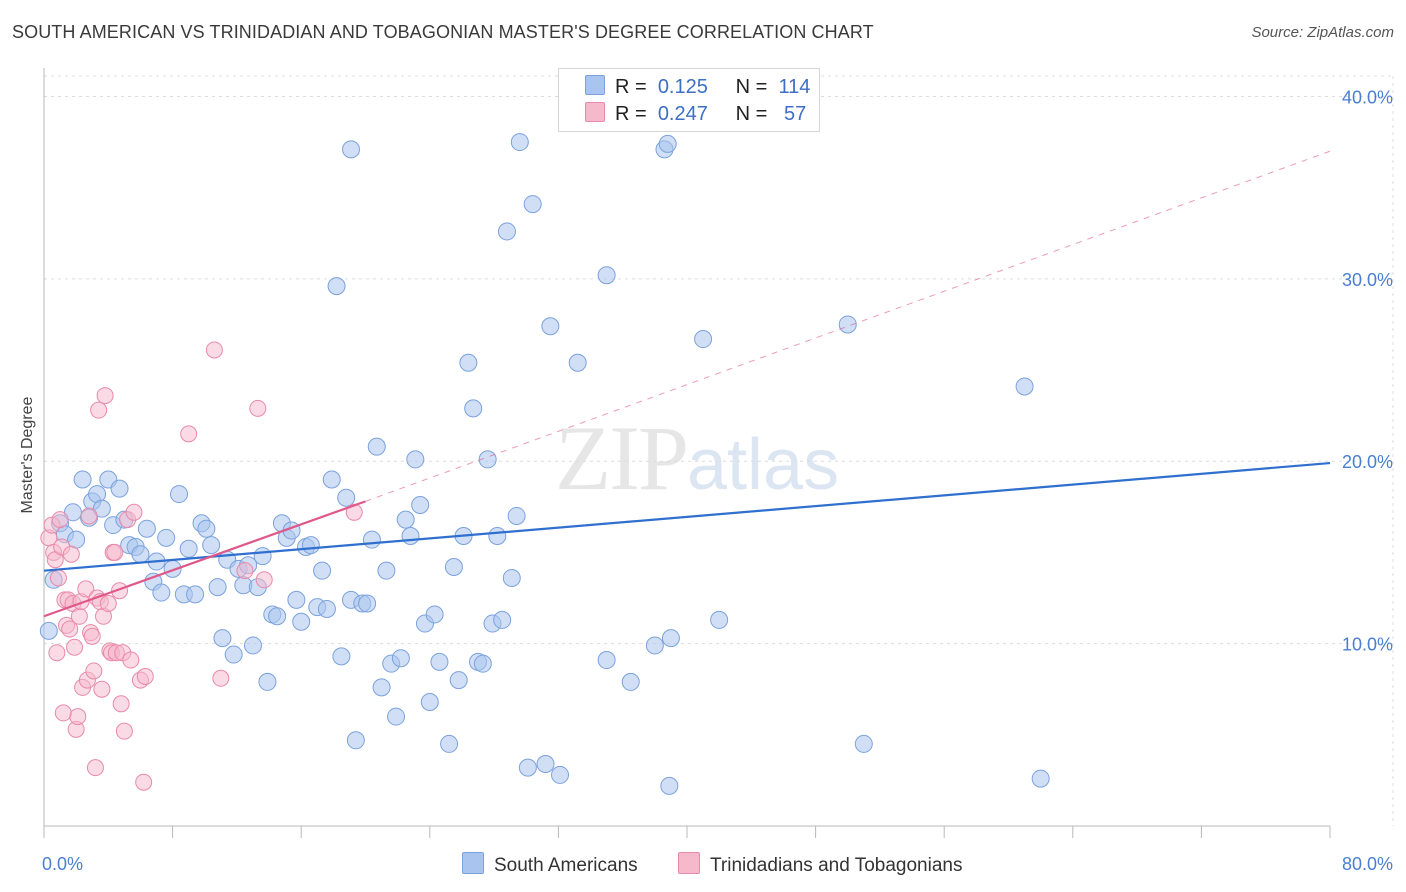 The image size is (1406, 892). What do you see at coordinates (1367, 97) in the screenshot?
I see `y-tick-label: 40.0%` at bounding box center [1367, 97].